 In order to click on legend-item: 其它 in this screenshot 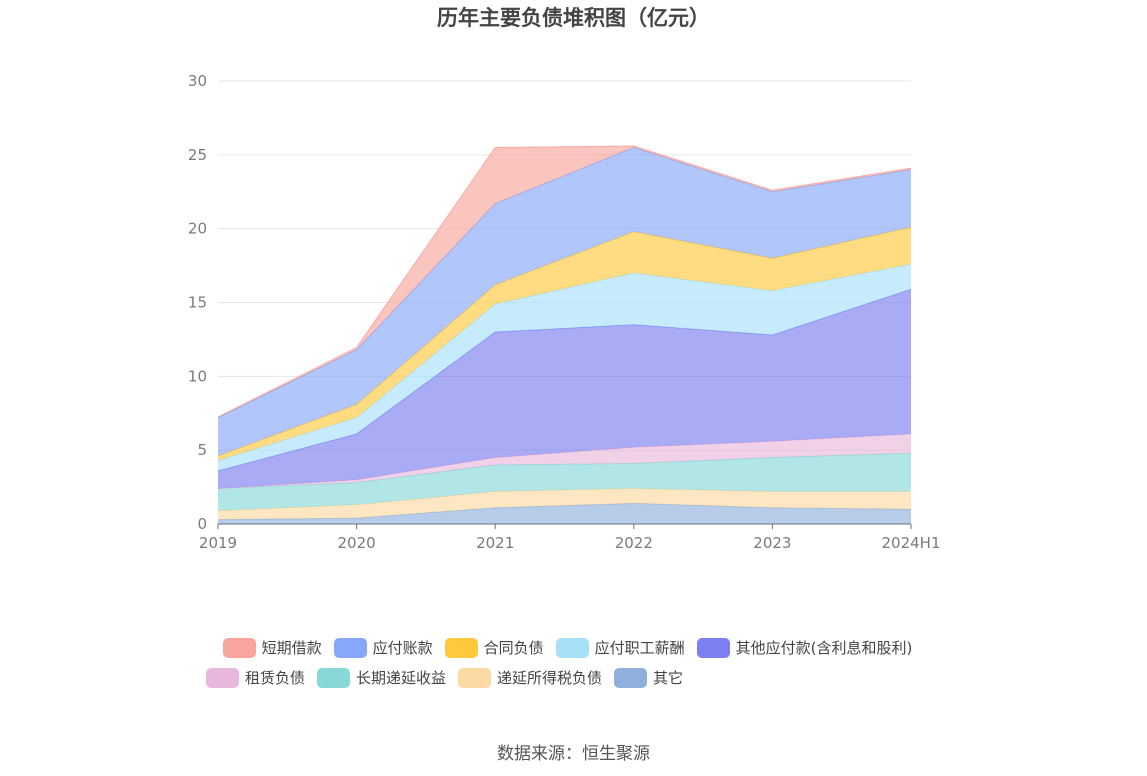, I will do `click(648, 677)`.